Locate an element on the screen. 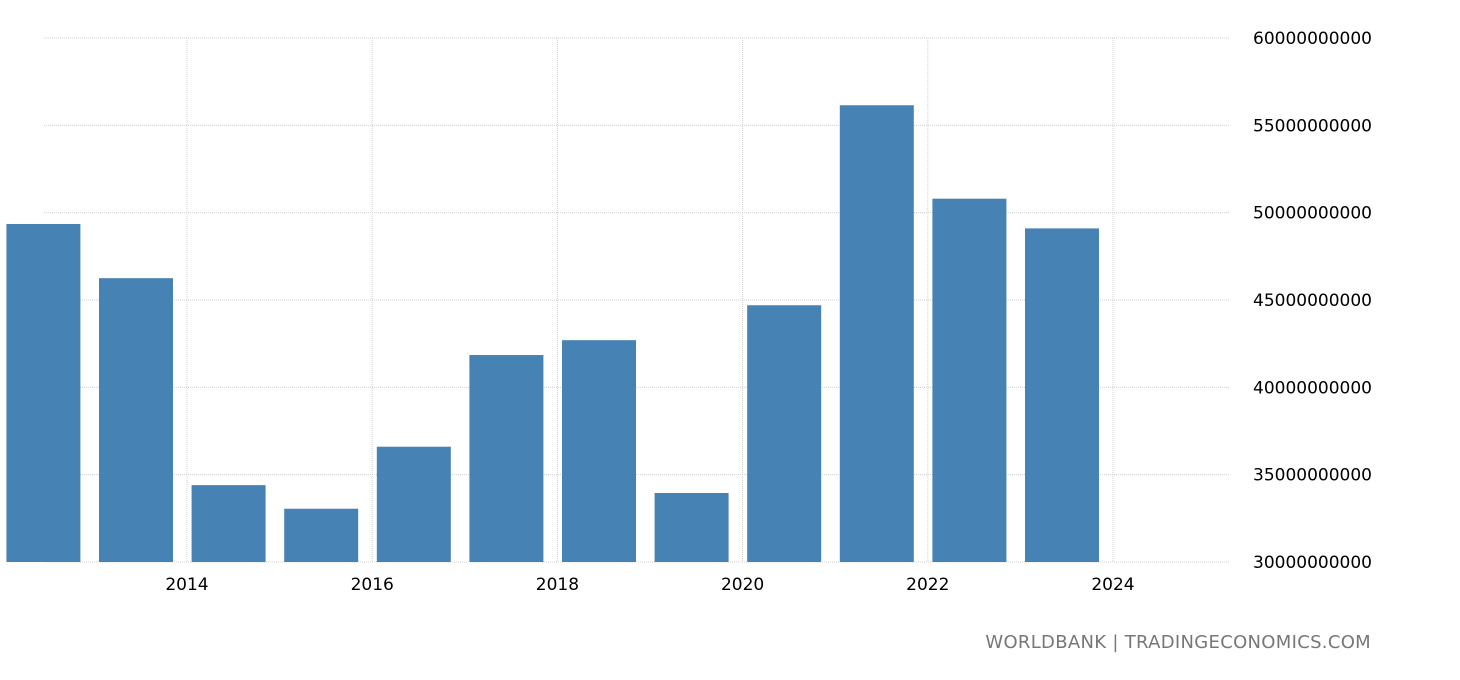 This screenshot has height=680, width=1460. bar-2021 is located at coordinates (784, 433).